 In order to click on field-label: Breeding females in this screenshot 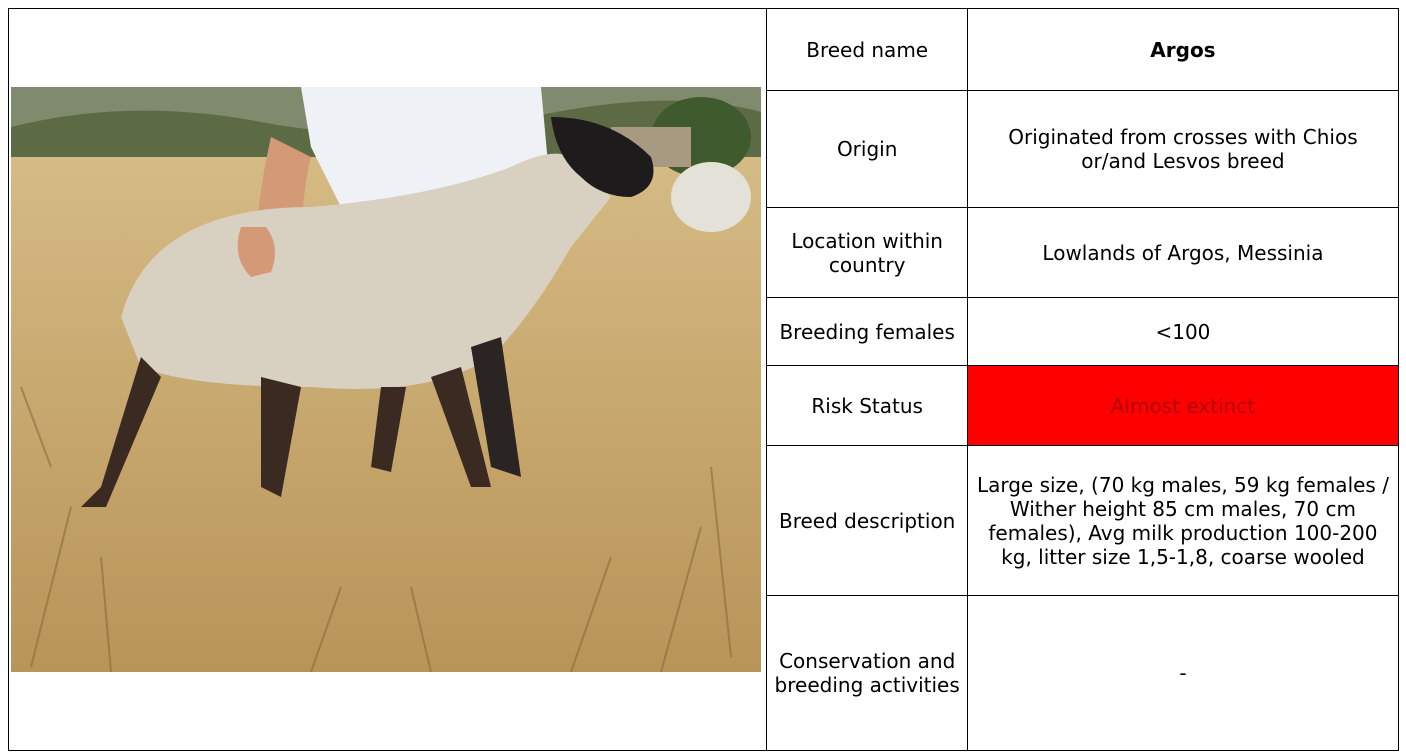, I will do `click(867, 331)`.